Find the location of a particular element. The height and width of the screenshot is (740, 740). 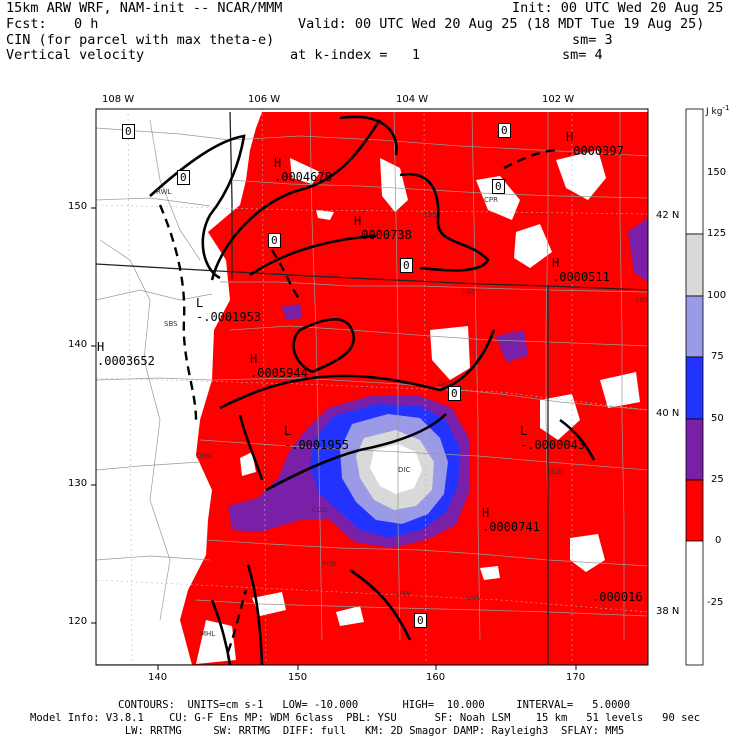

forecast-label: Fcst: is located at coordinates (26, 24).